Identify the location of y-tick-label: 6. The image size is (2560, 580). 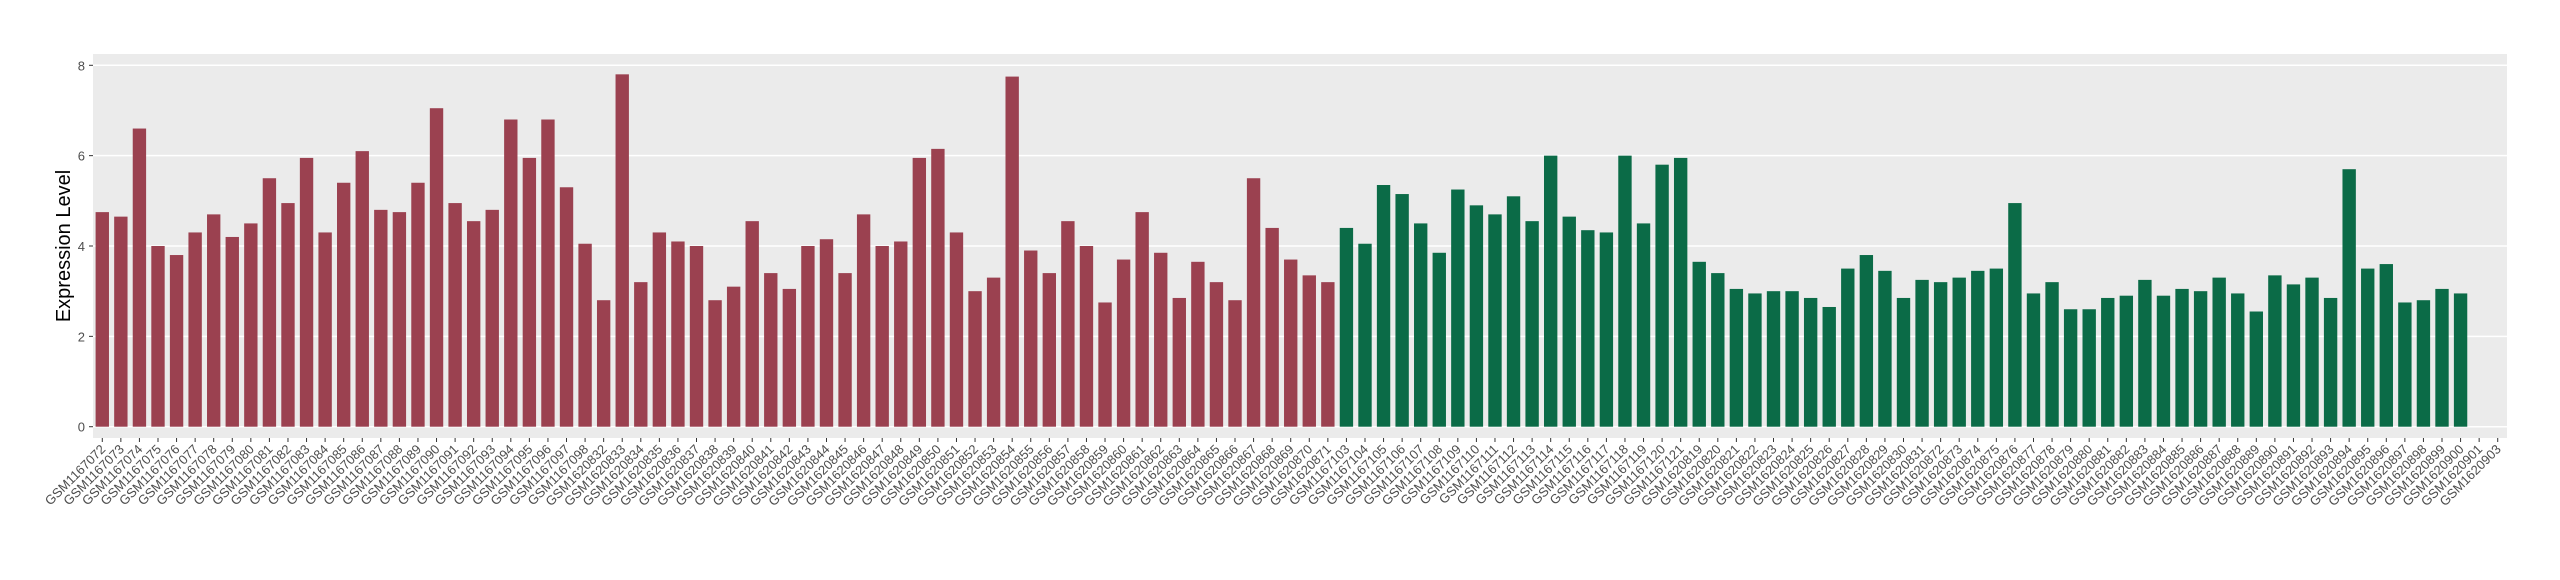
(81, 156).